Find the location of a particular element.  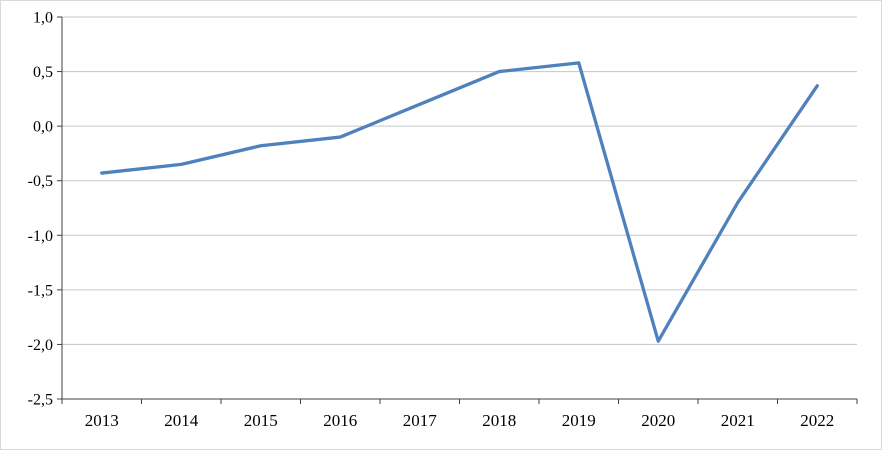

x-tick-label: 2021 is located at coordinates (738, 420).